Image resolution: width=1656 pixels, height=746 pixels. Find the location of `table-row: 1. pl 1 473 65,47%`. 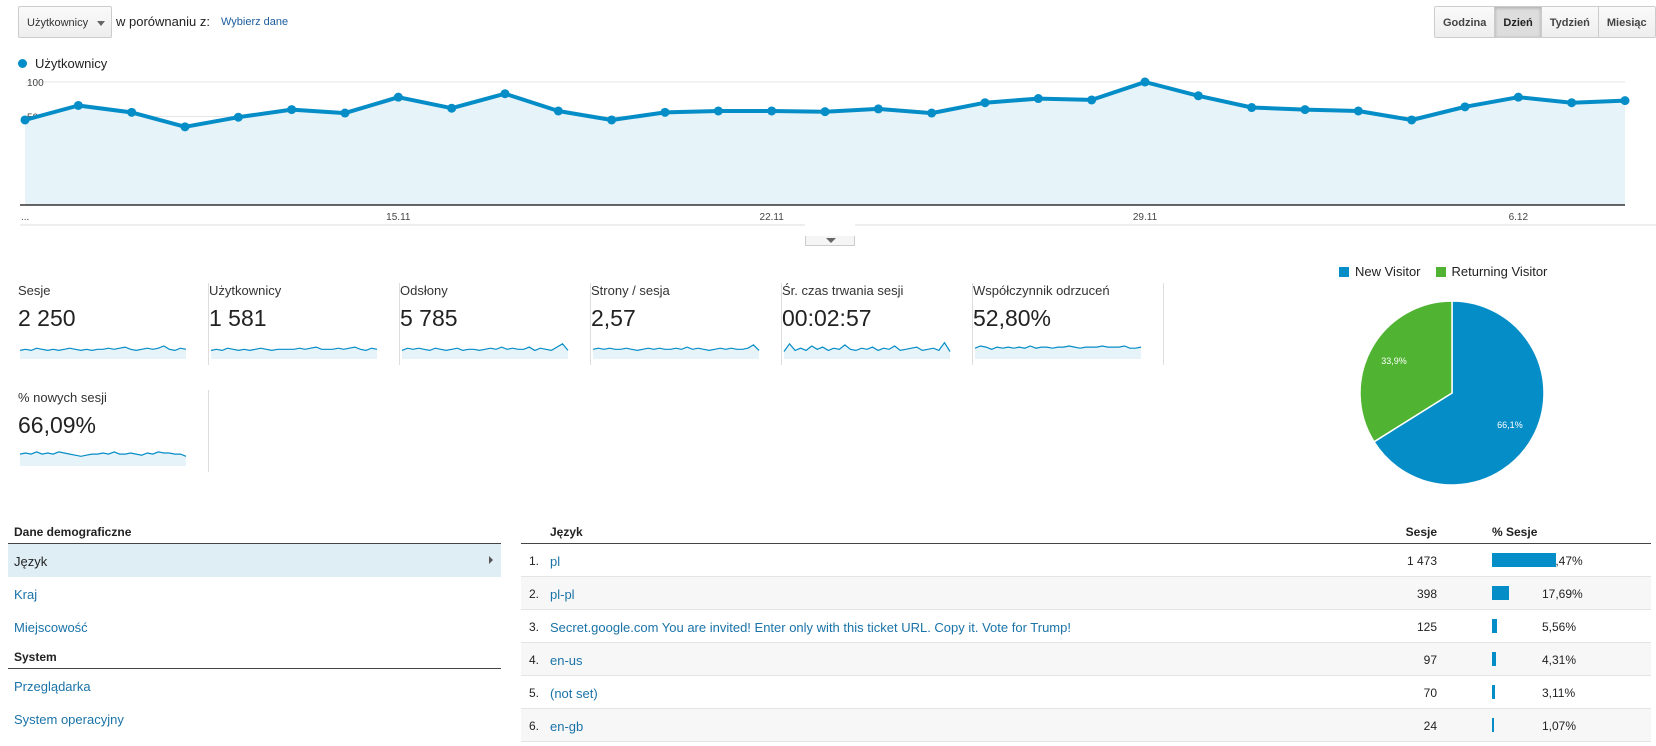

table-row: 1. pl 1 473 65,47% is located at coordinates (1086, 560).